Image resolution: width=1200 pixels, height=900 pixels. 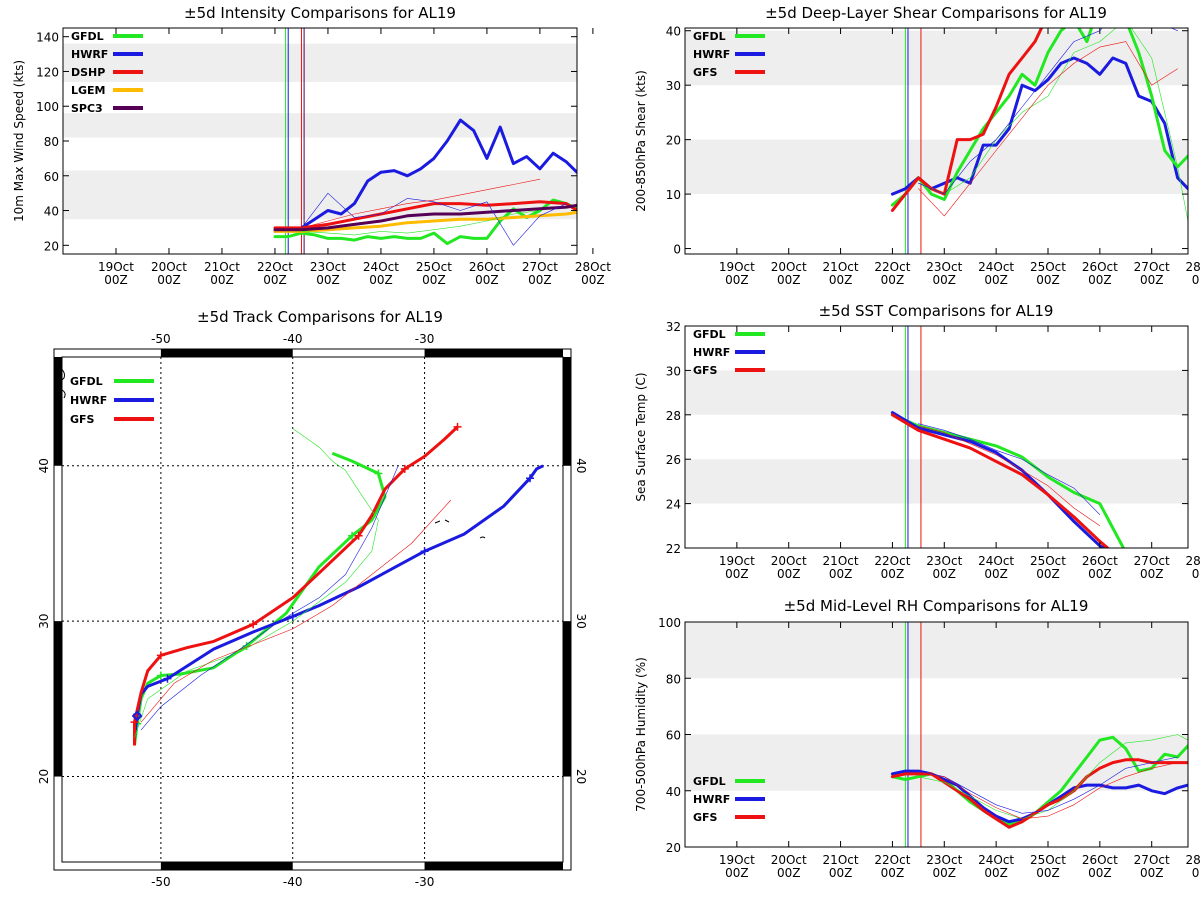 What do you see at coordinates (296, 611) in the screenshot?
I see `track-series-gfs-ensemble` at bounding box center [296, 611].